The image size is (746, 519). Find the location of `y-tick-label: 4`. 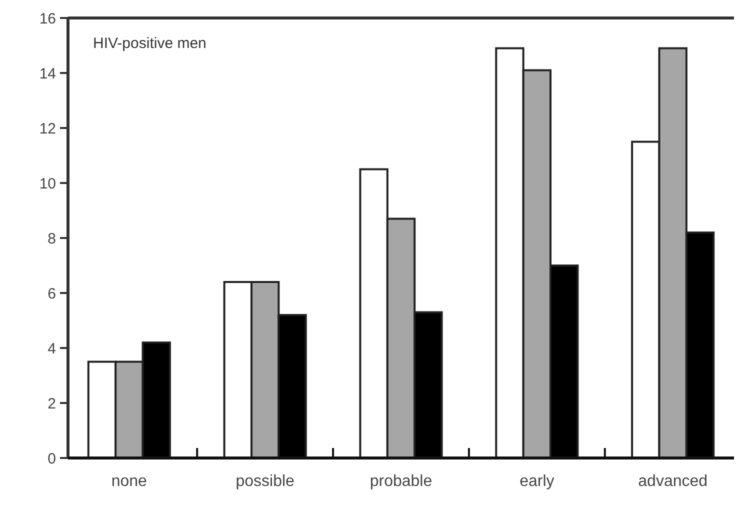

y-tick-label: 4 is located at coordinates (52, 349).